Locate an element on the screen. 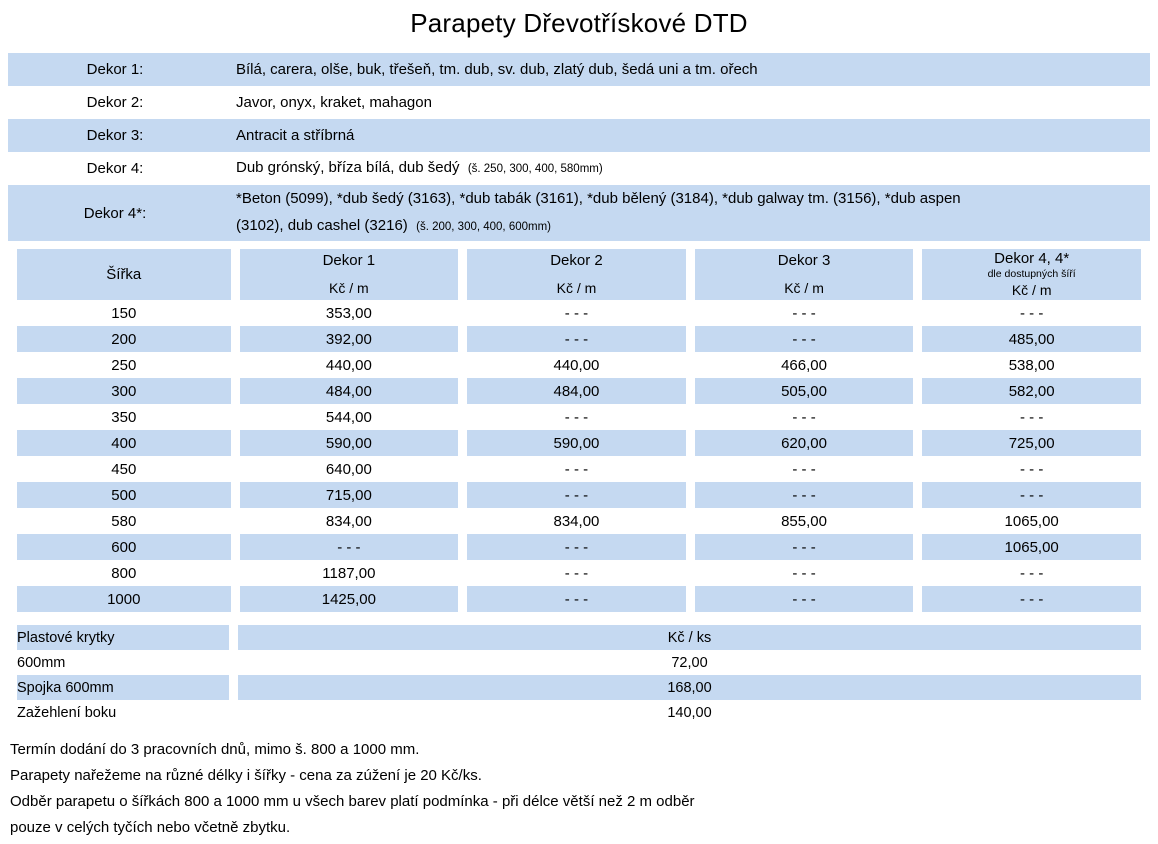 This screenshot has height=844, width=1158. cell-dekor-1: 484,00 is located at coordinates (349, 391).